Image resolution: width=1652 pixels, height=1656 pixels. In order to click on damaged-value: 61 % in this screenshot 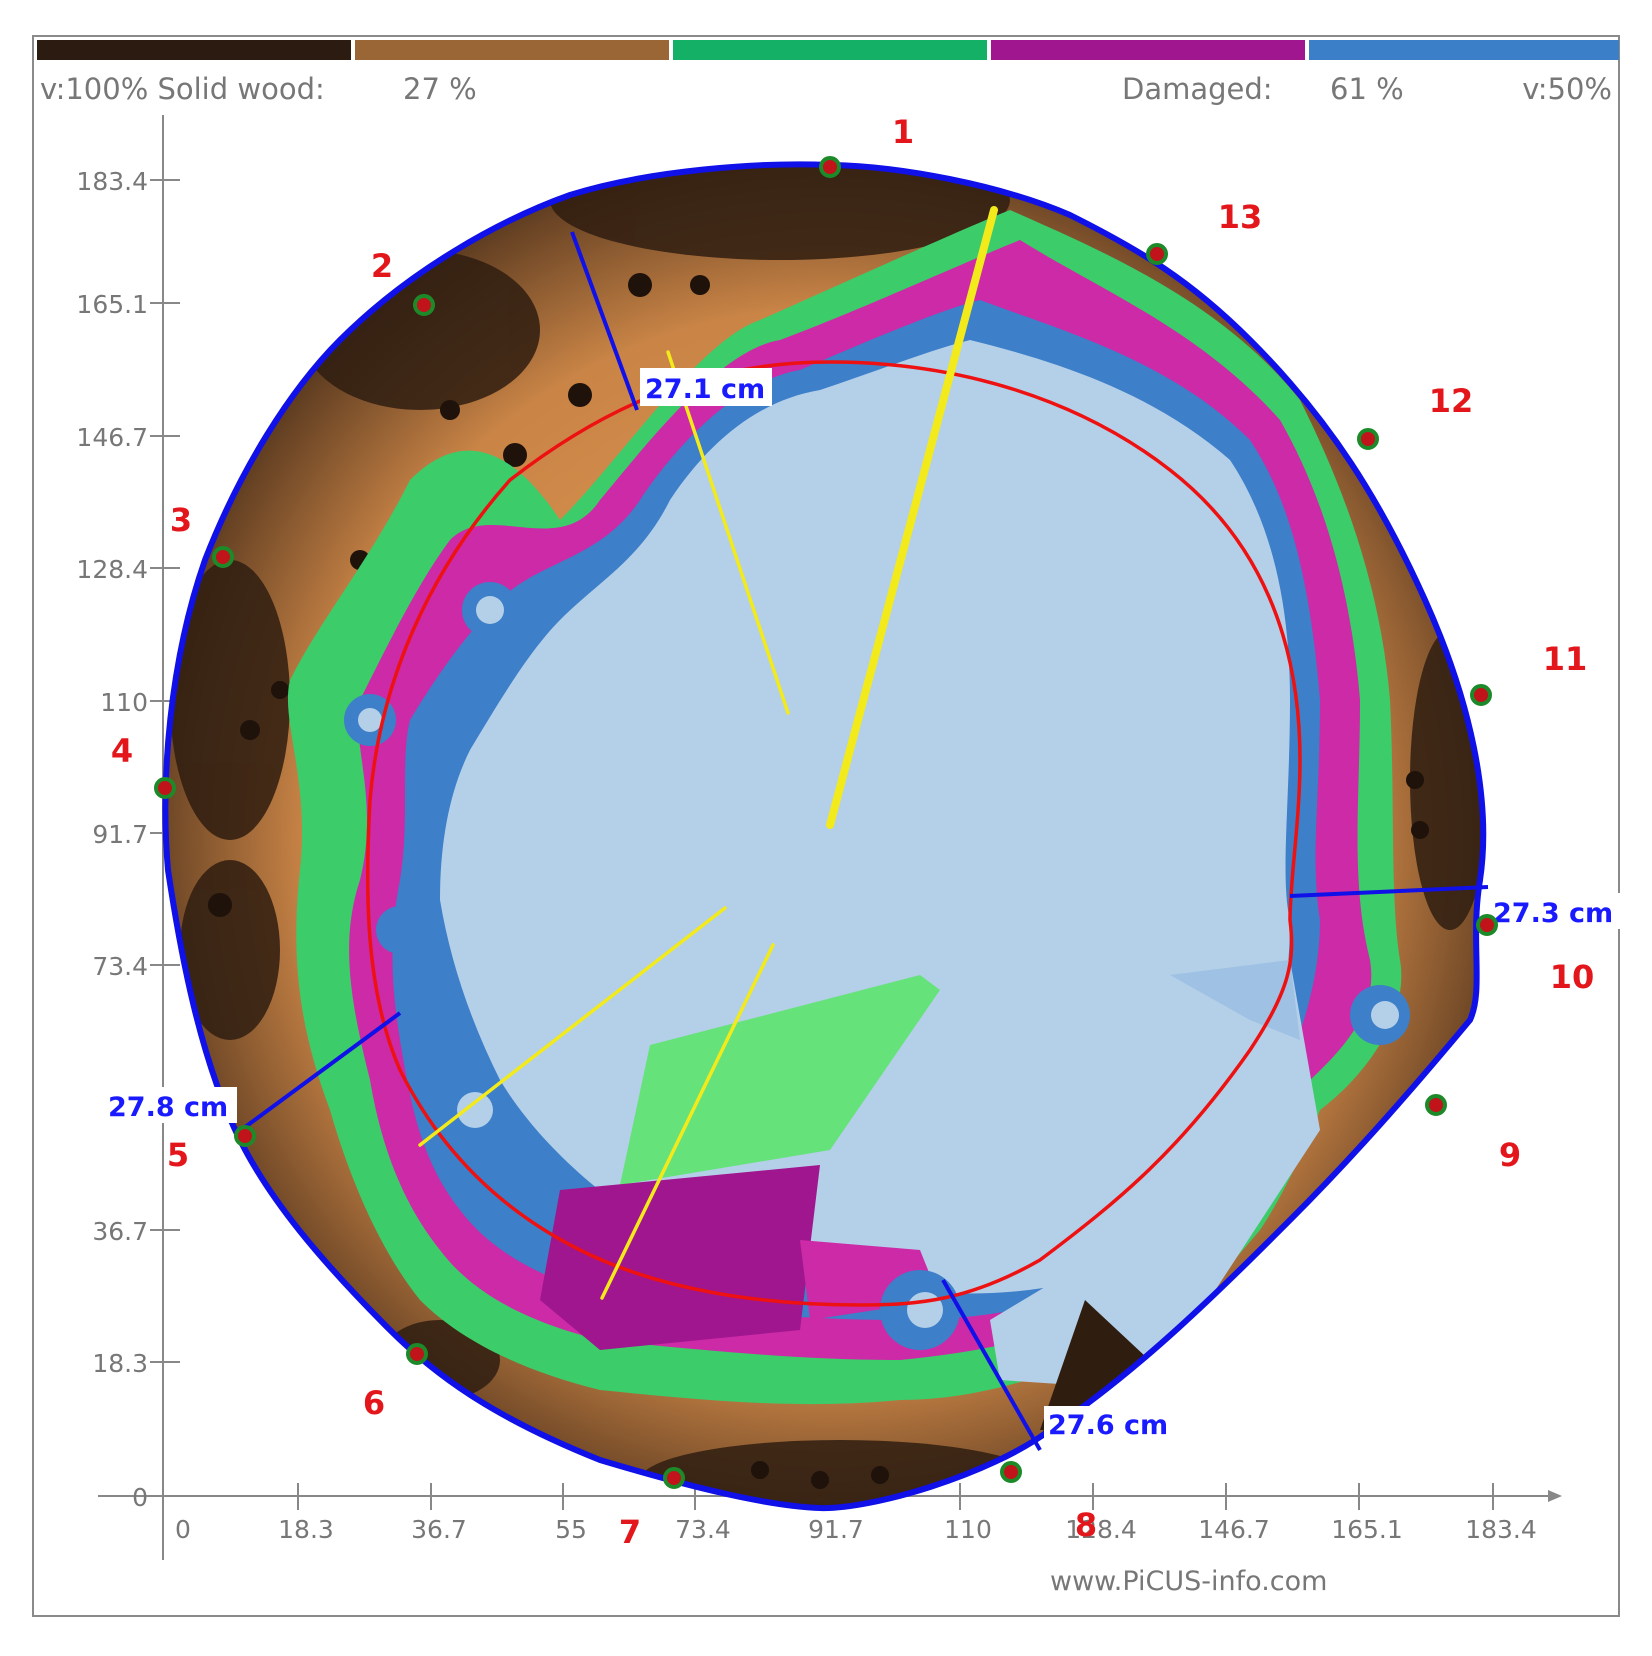, I will do `click(1367, 89)`.